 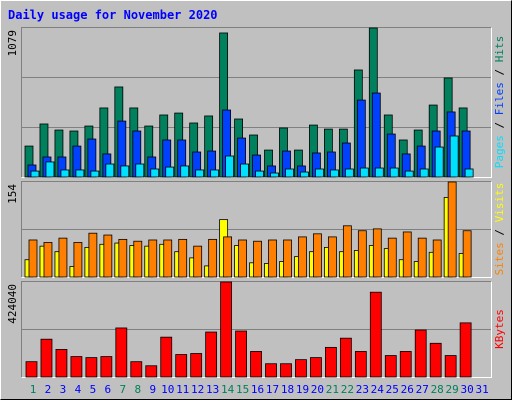 I want to click on x-tick-label: 21, so click(x=332, y=389).